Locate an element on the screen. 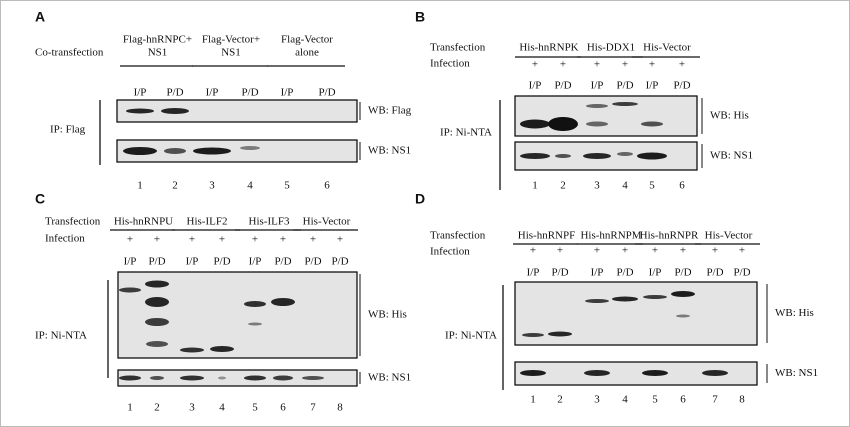  panel-label: D is located at coordinates (420, 199).